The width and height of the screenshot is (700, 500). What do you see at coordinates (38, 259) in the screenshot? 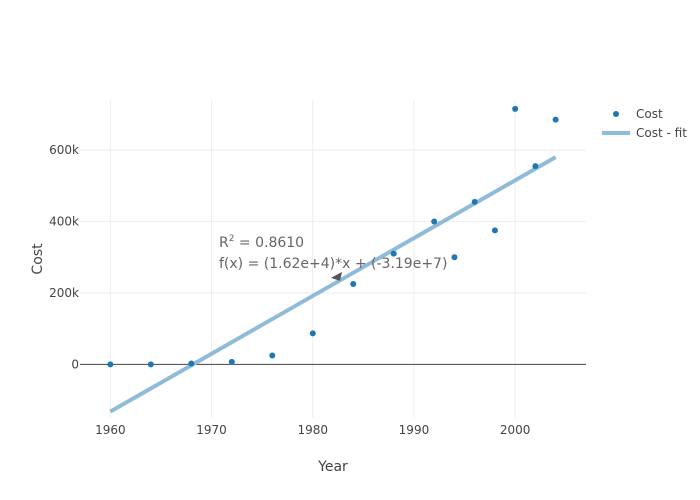
I see `y-axis-title: Cost` at bounding box center [38, 259].